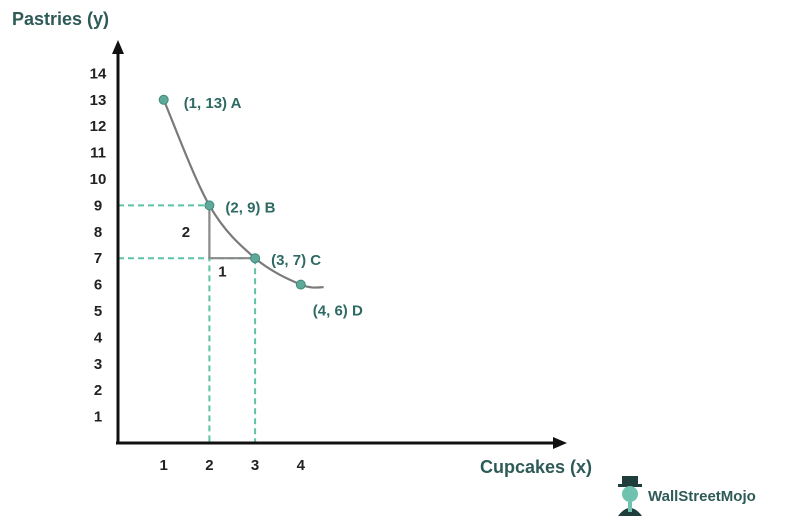 Image resolution: width=802 pixels, height=528 pixels. I want to click on point-label: (2, 9) B, so click(250, 207).